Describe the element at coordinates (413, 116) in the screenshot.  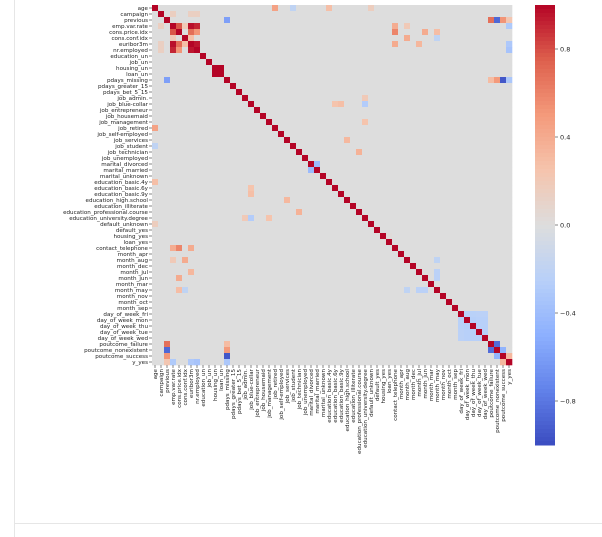
I see `heatmap-cell-job_housemaid__month_dec` at that location.